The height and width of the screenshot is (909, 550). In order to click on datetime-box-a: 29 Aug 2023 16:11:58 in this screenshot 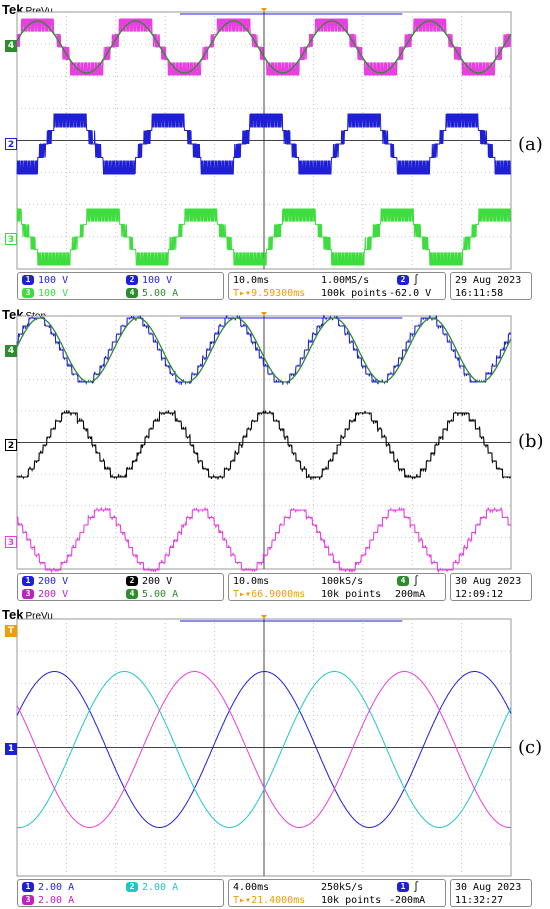, I will do `click(491, 286)`.